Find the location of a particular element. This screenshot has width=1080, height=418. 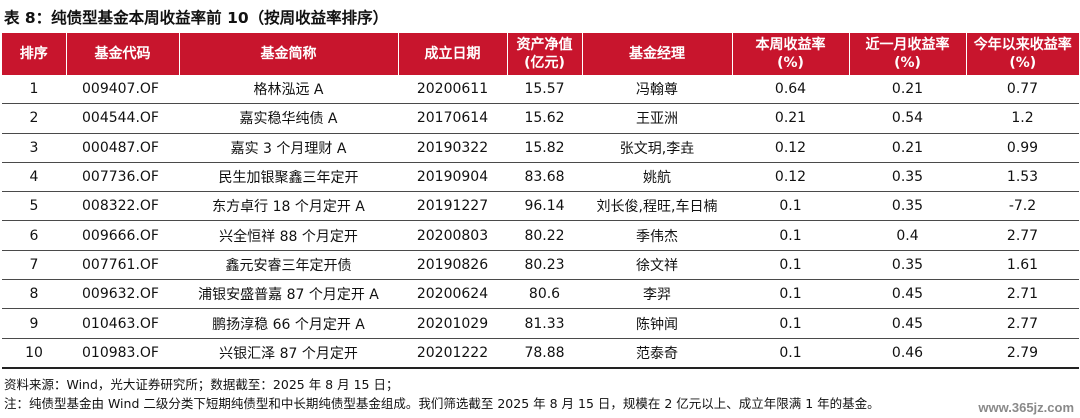

cell-fund-name: 格林泓远 A is located at coordinates (288, 90).